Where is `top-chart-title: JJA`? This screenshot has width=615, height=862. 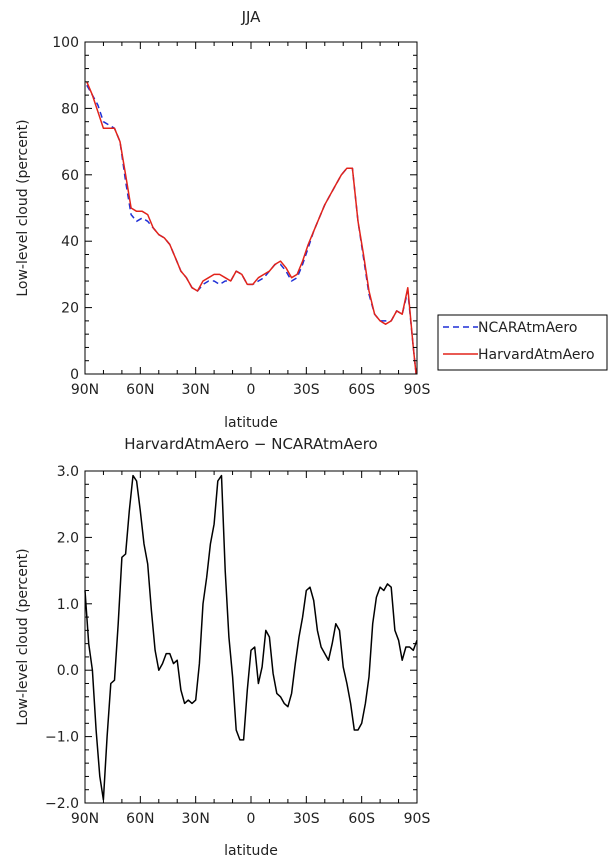
top-chart-title: JJA is located at coordinates (251, 17).